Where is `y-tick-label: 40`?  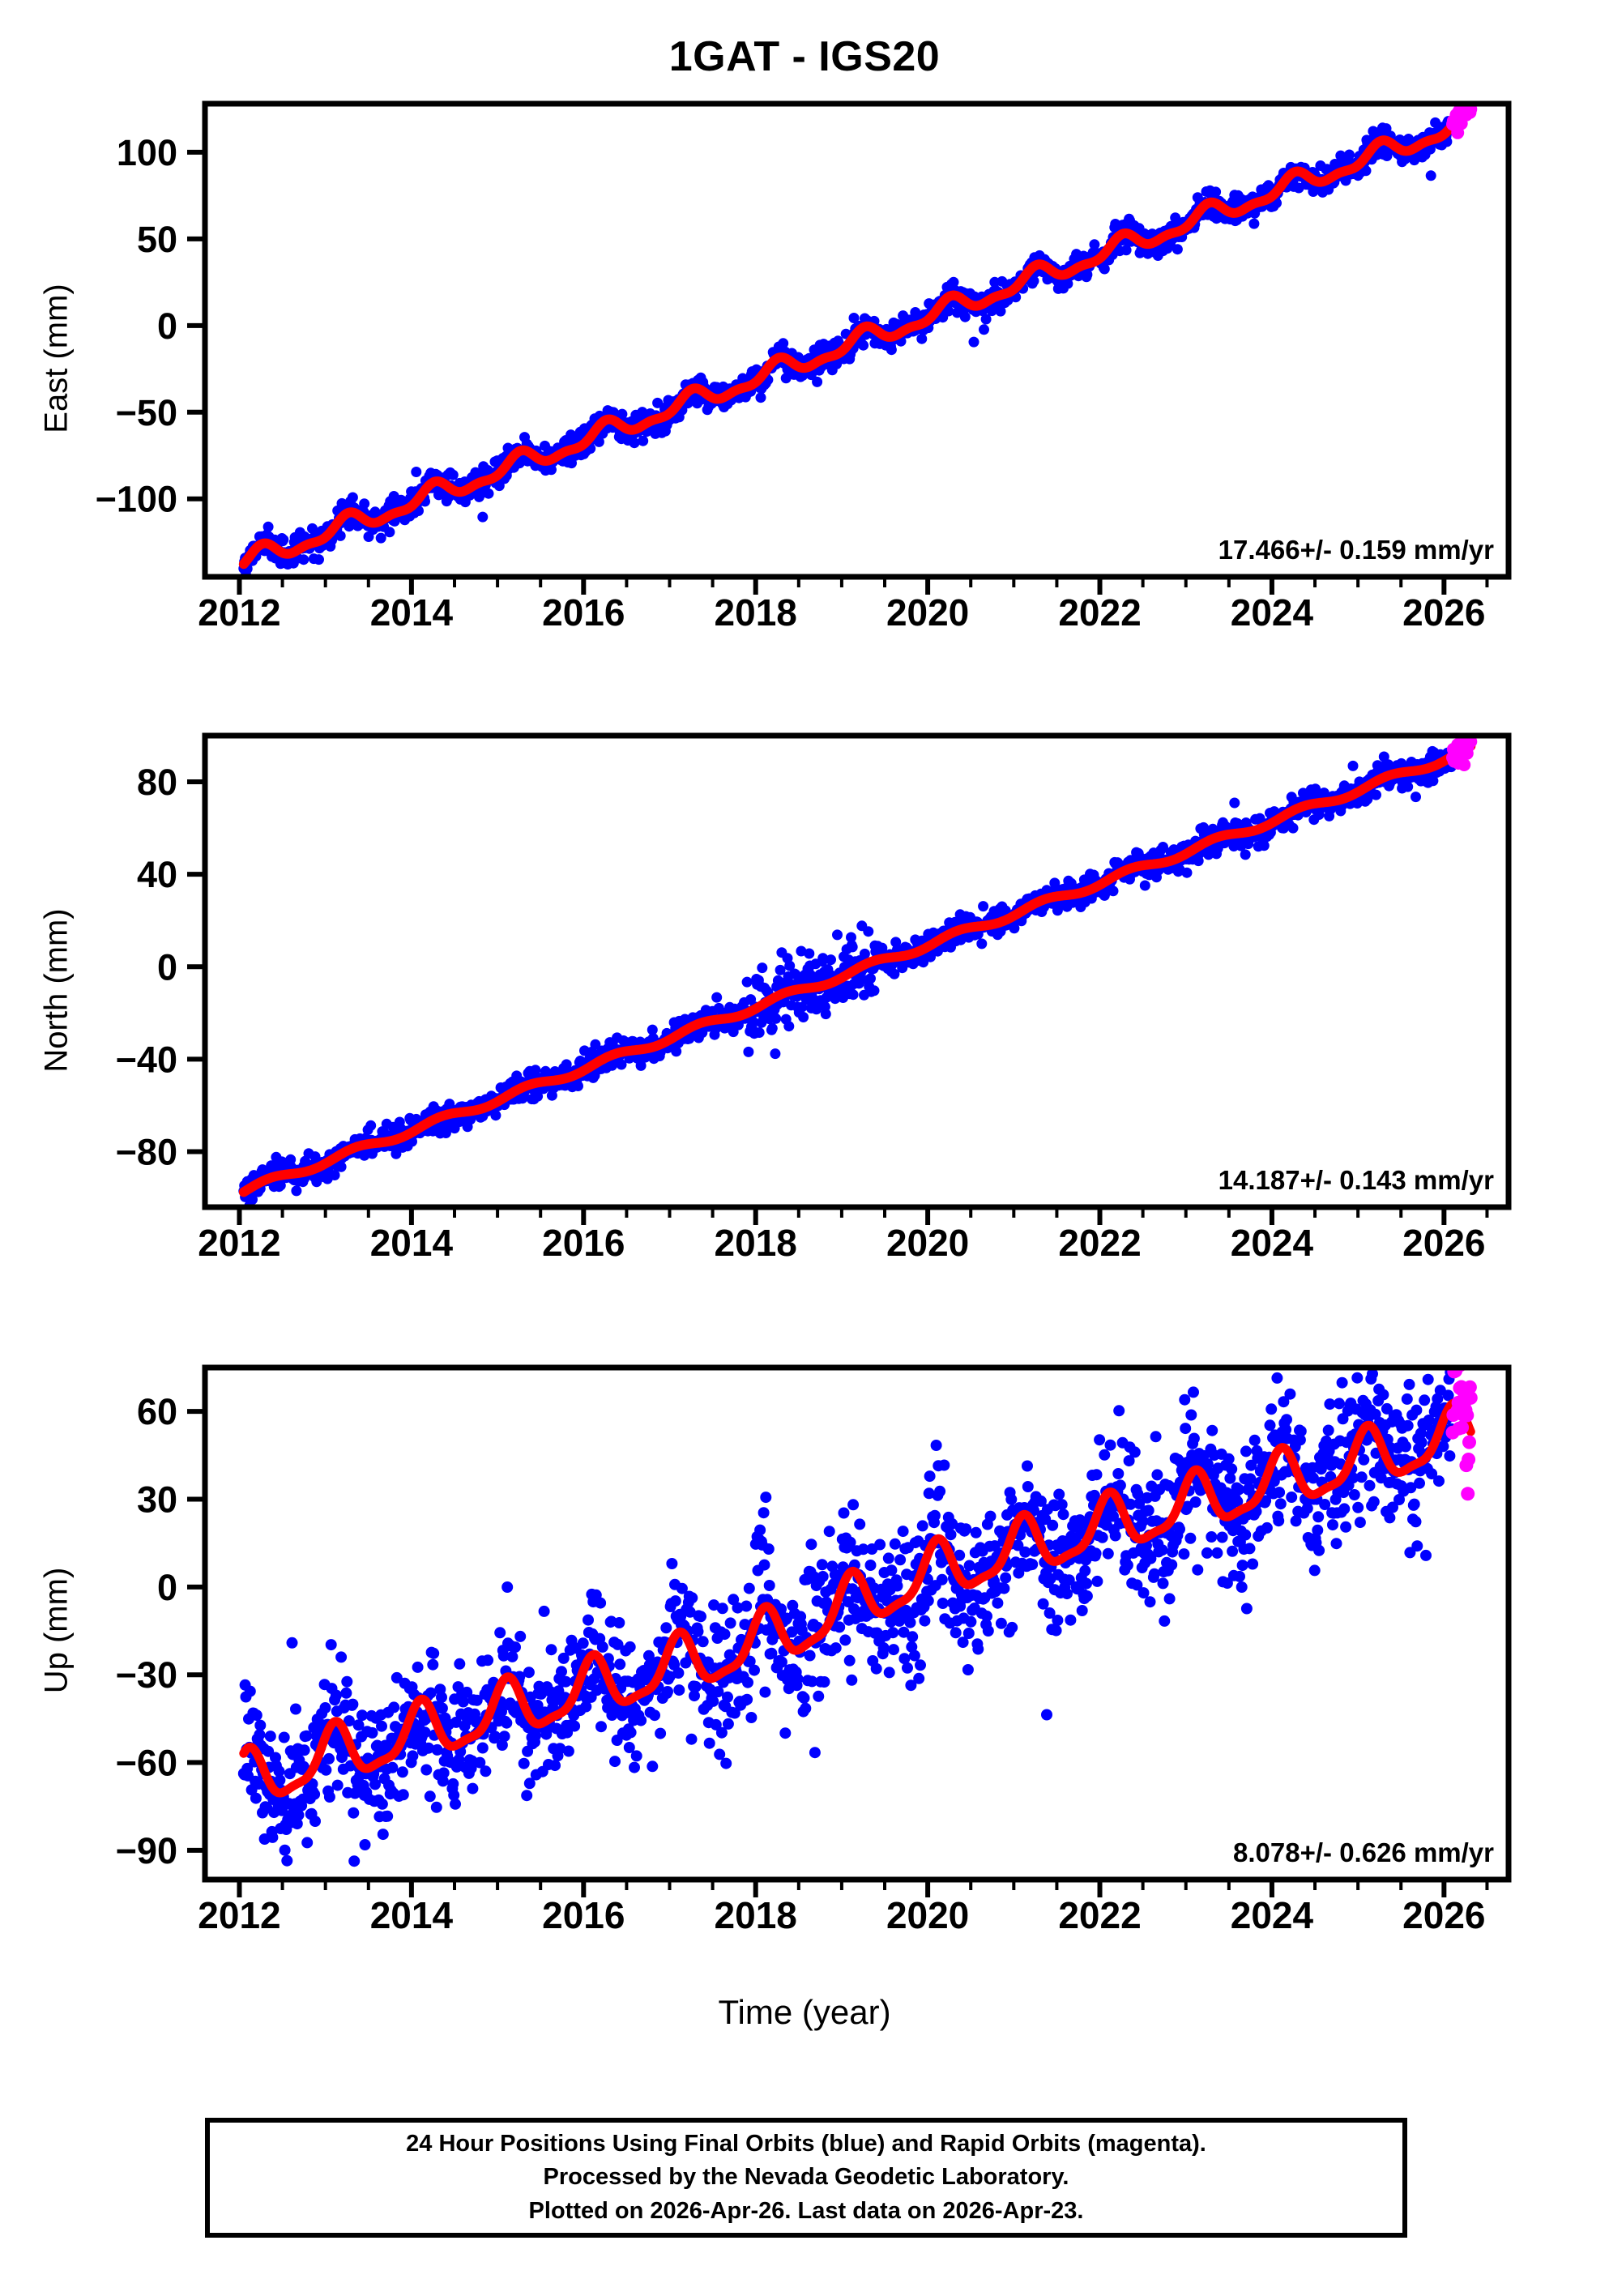 y-tick-label: 40 is located at coordinates (157, 875).